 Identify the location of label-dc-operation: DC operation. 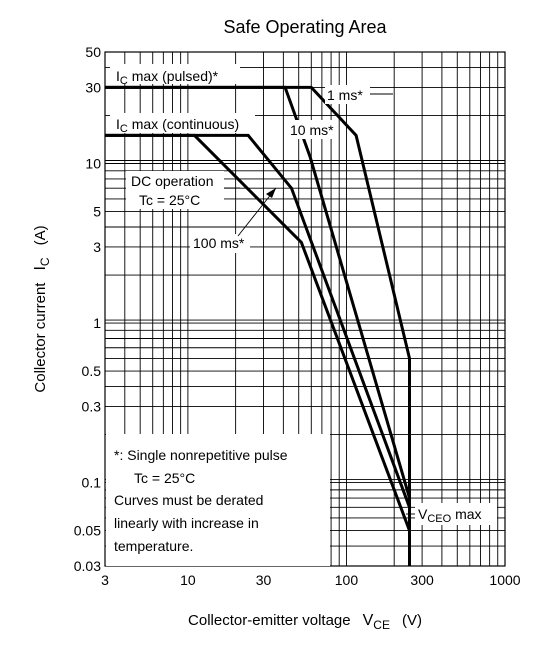
(172, 181).